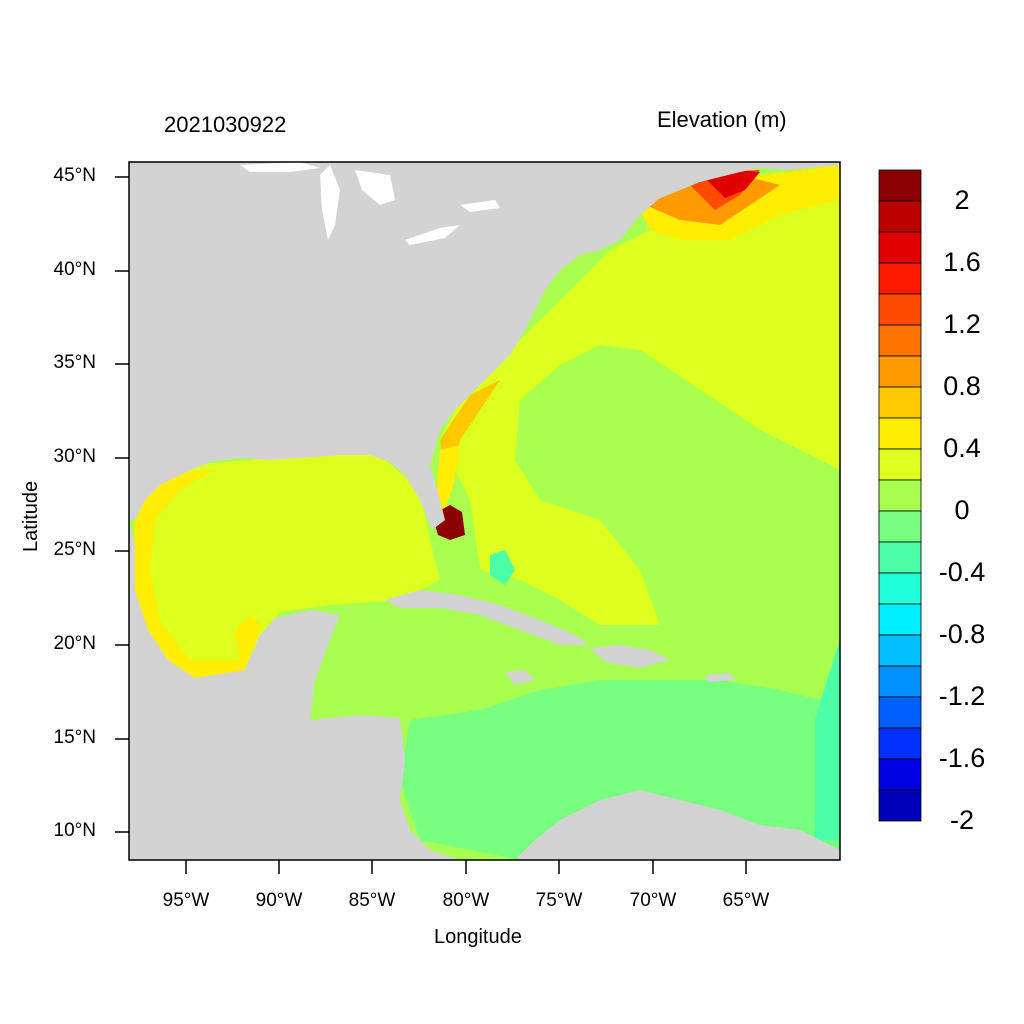 This screenshot has height=1024, width=1024. I want to click on map-title: 2021030922, so click(225, 124).